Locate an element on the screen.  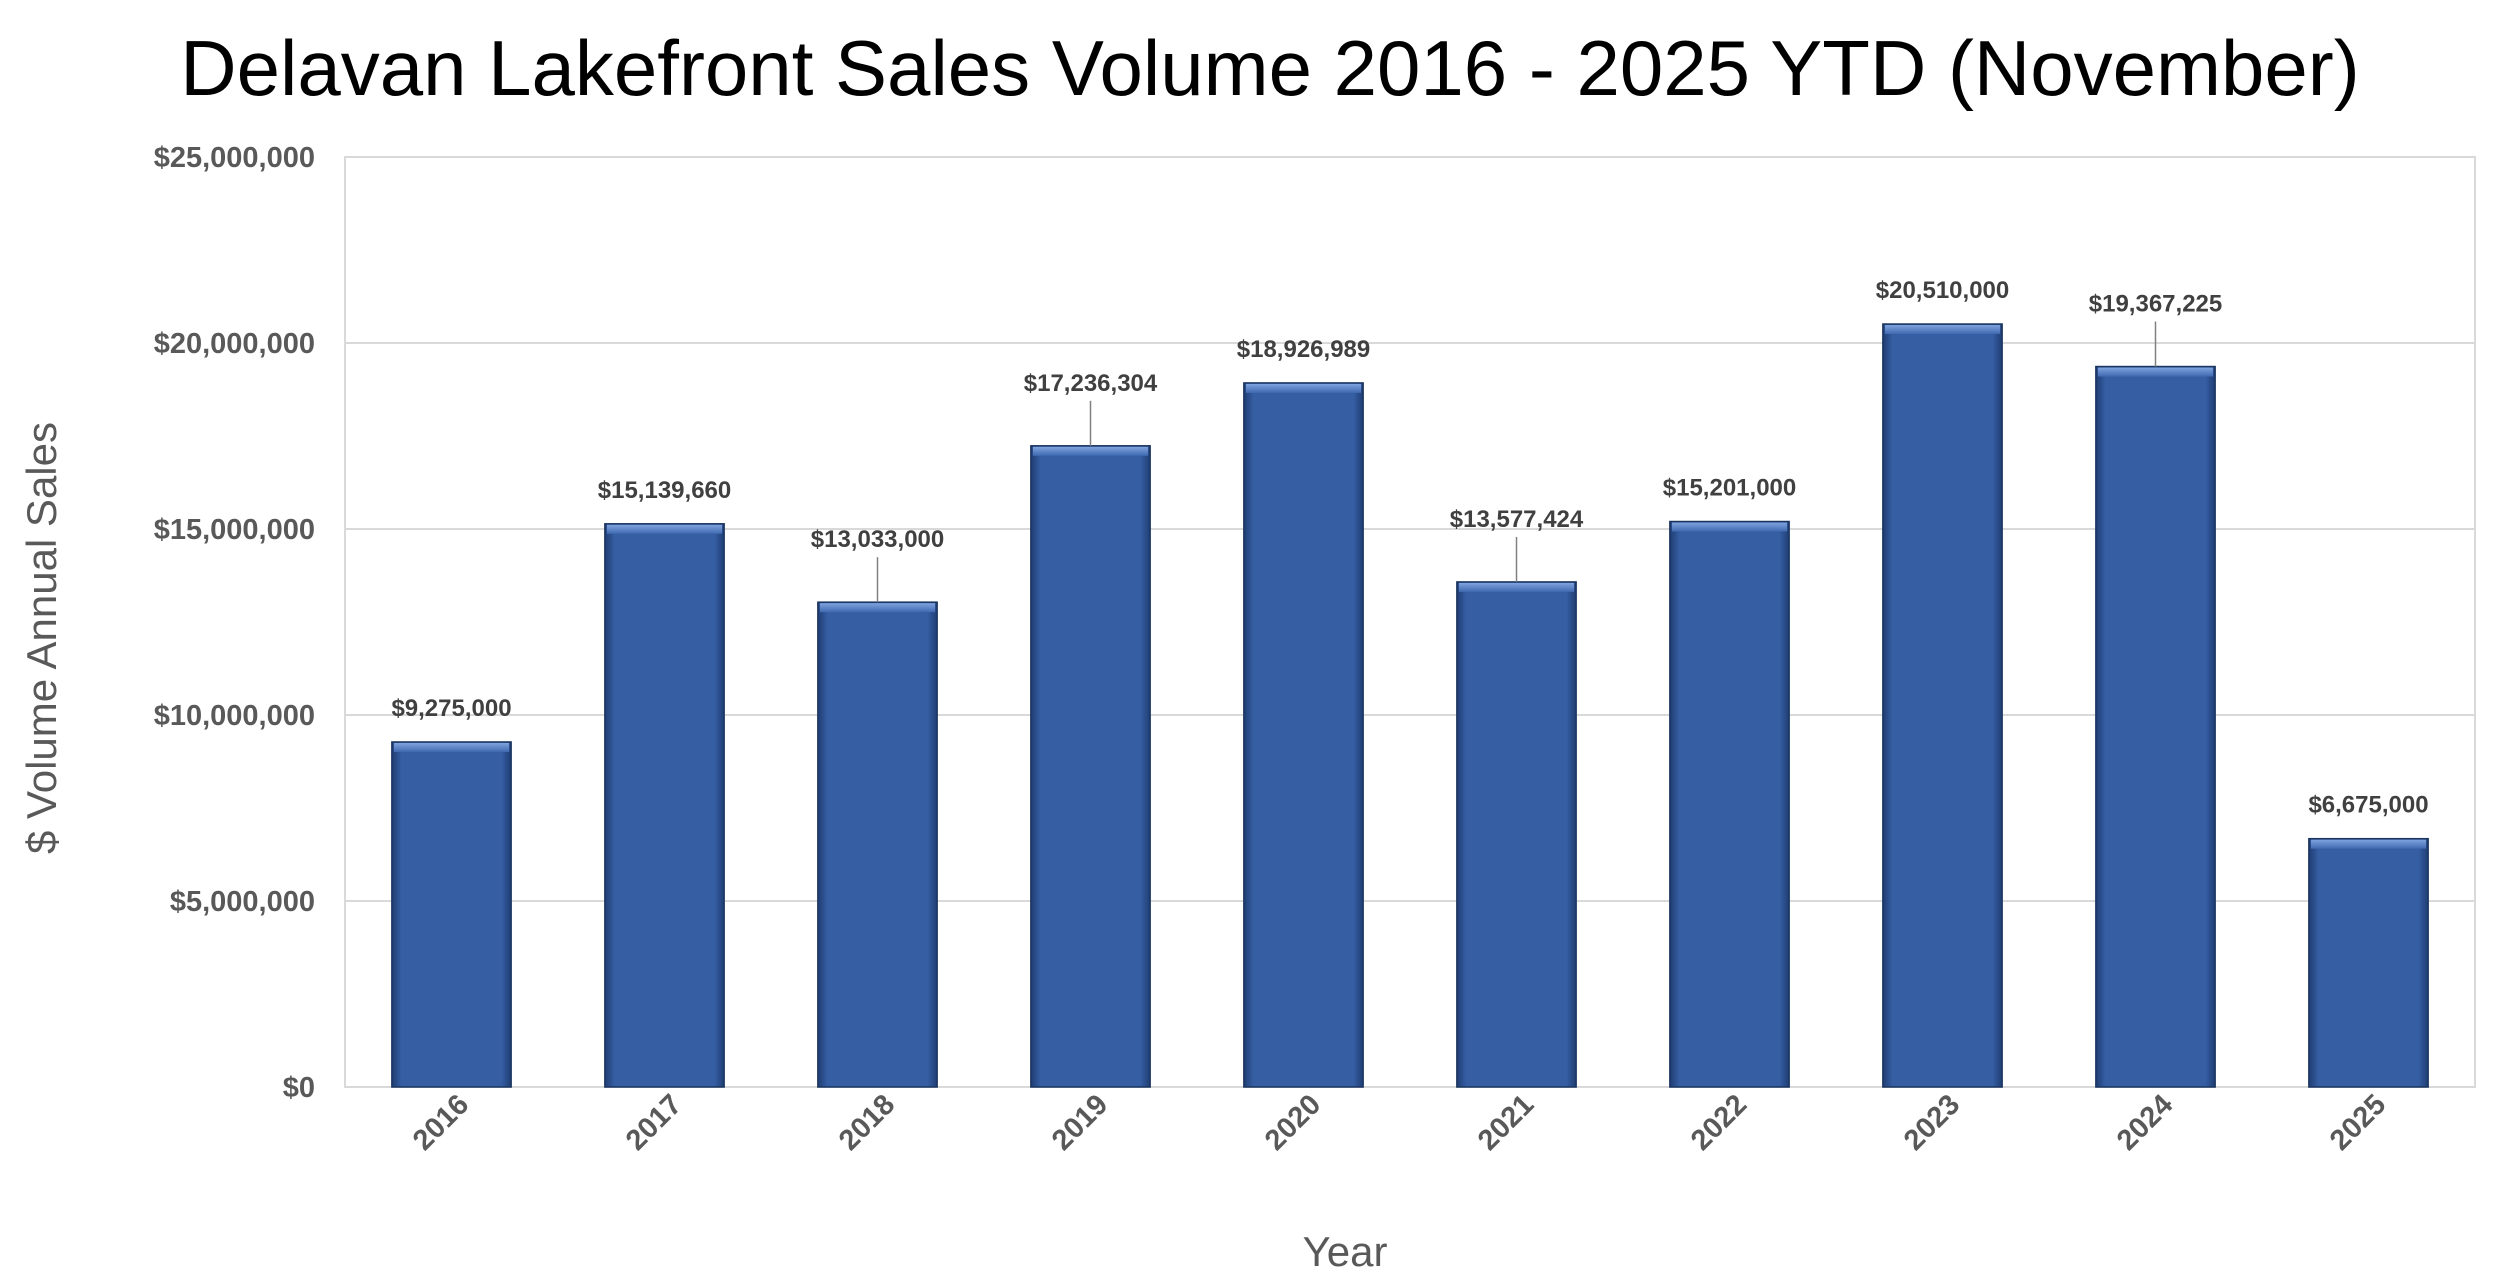
bar-group-2023: $20,510,000 is located at coordinates (1942, 682).